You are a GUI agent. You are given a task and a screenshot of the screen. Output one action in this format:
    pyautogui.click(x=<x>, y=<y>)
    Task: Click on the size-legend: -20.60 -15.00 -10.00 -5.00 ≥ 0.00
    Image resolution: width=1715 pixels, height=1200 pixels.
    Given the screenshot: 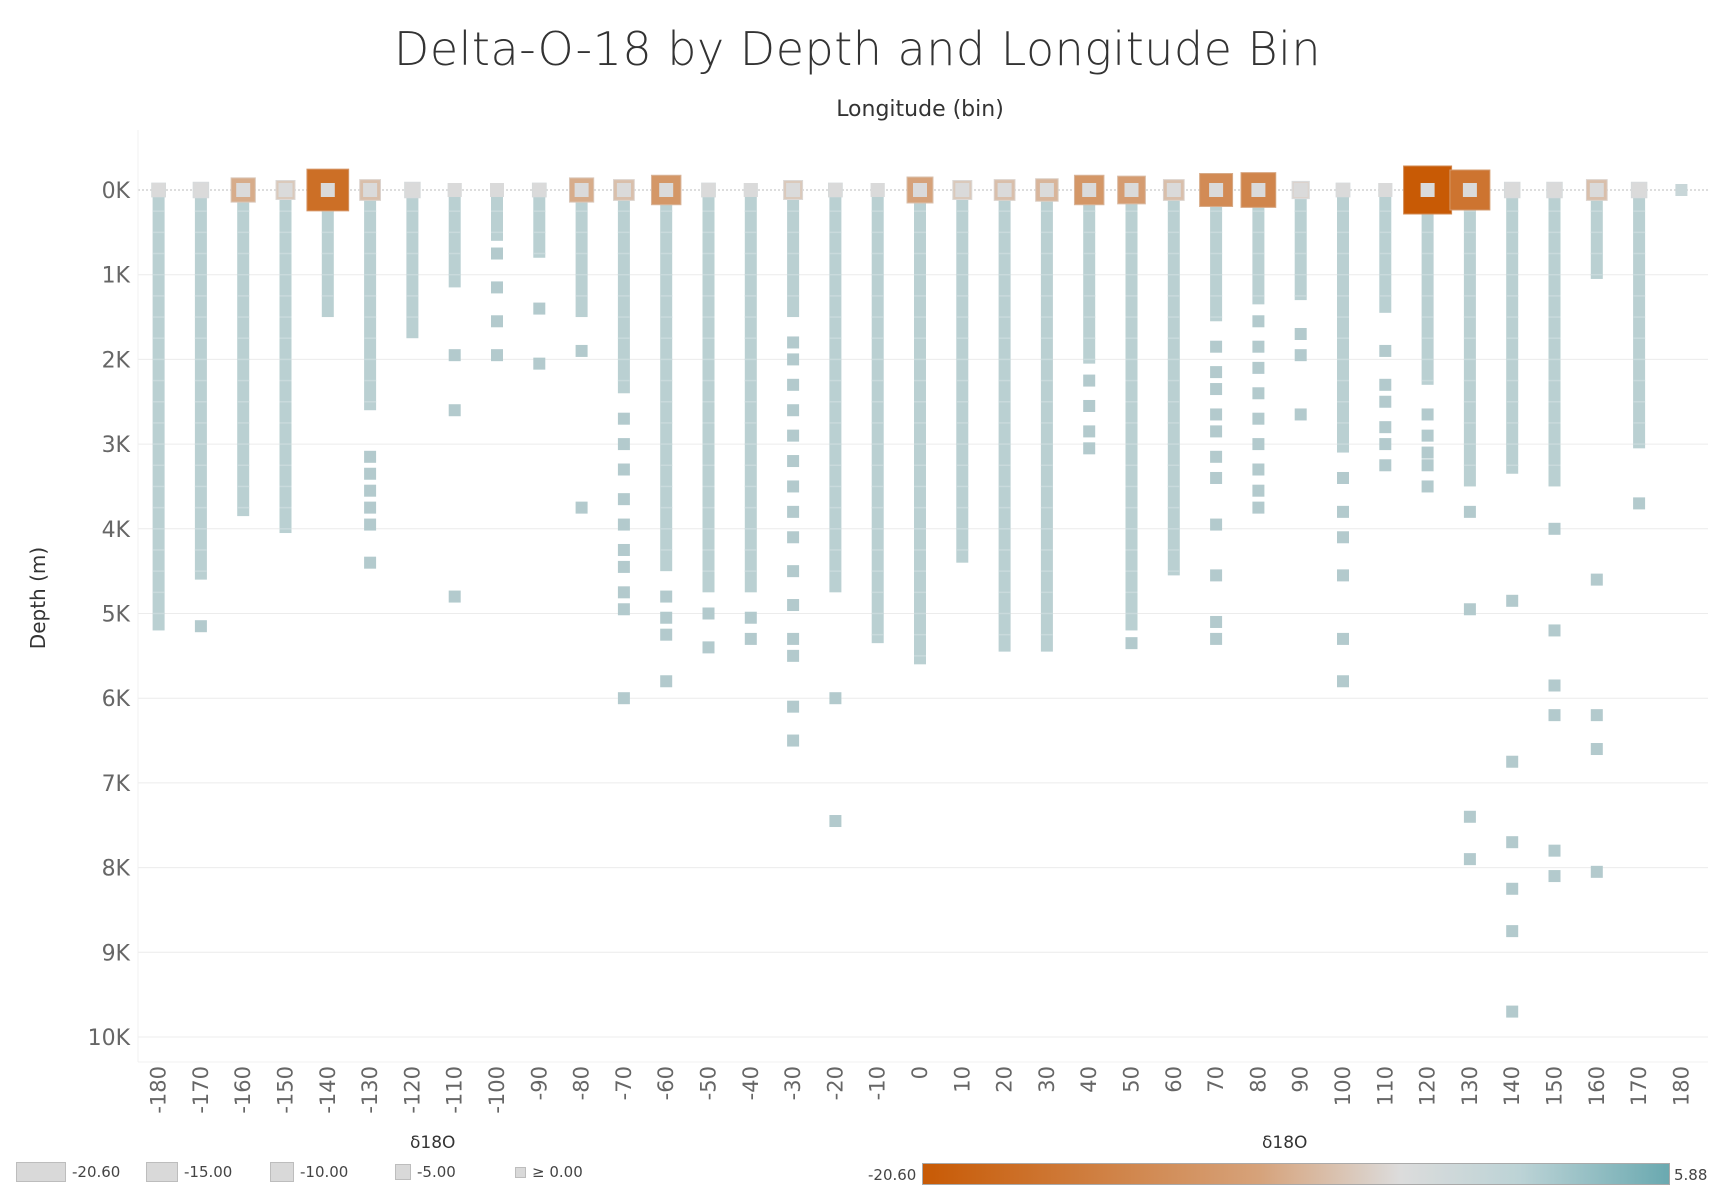 What is the action you would take?
    pyautogui.click(x=320, y=1160)
    